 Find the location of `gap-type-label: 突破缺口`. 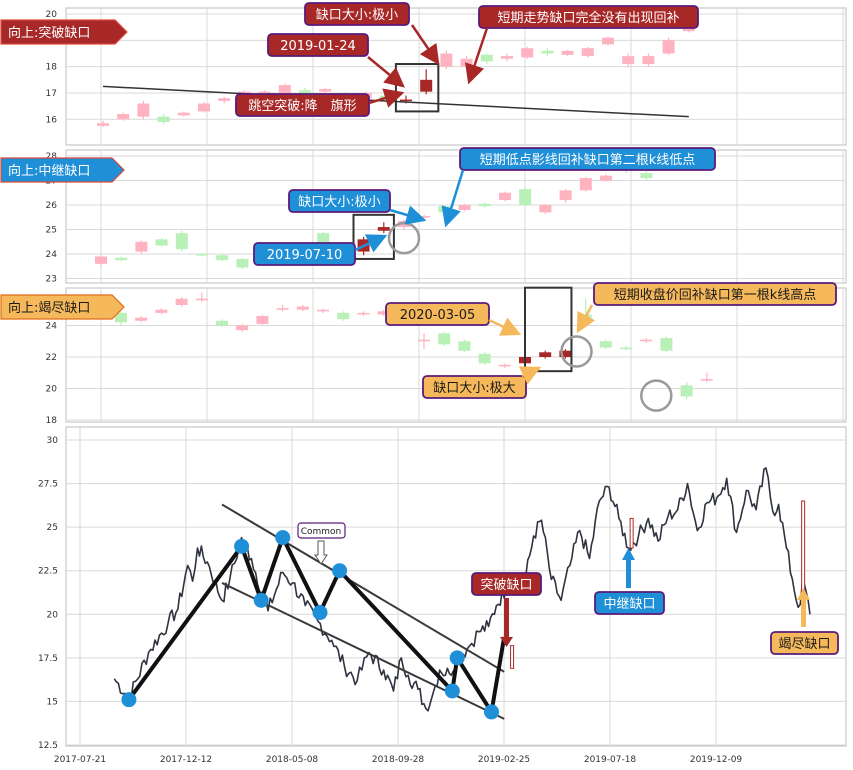

gap-type-label: 突破缺口 is located at coordinates (506, 585).